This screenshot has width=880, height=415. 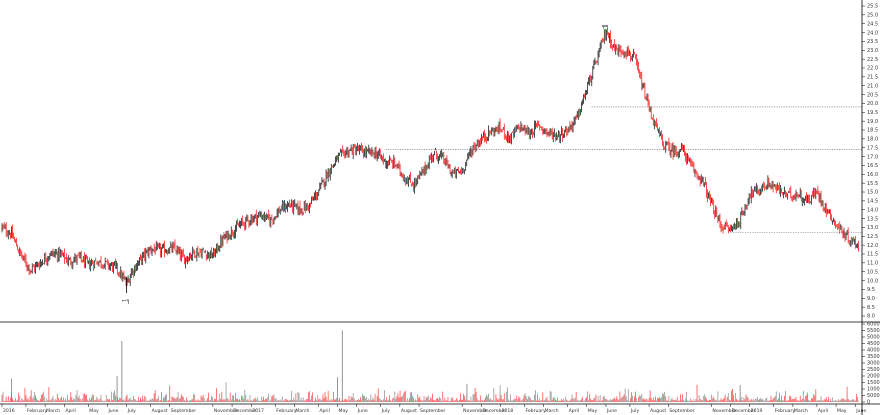 I want to click on price-tick-label: 16.5, so click(x=872, y=166).